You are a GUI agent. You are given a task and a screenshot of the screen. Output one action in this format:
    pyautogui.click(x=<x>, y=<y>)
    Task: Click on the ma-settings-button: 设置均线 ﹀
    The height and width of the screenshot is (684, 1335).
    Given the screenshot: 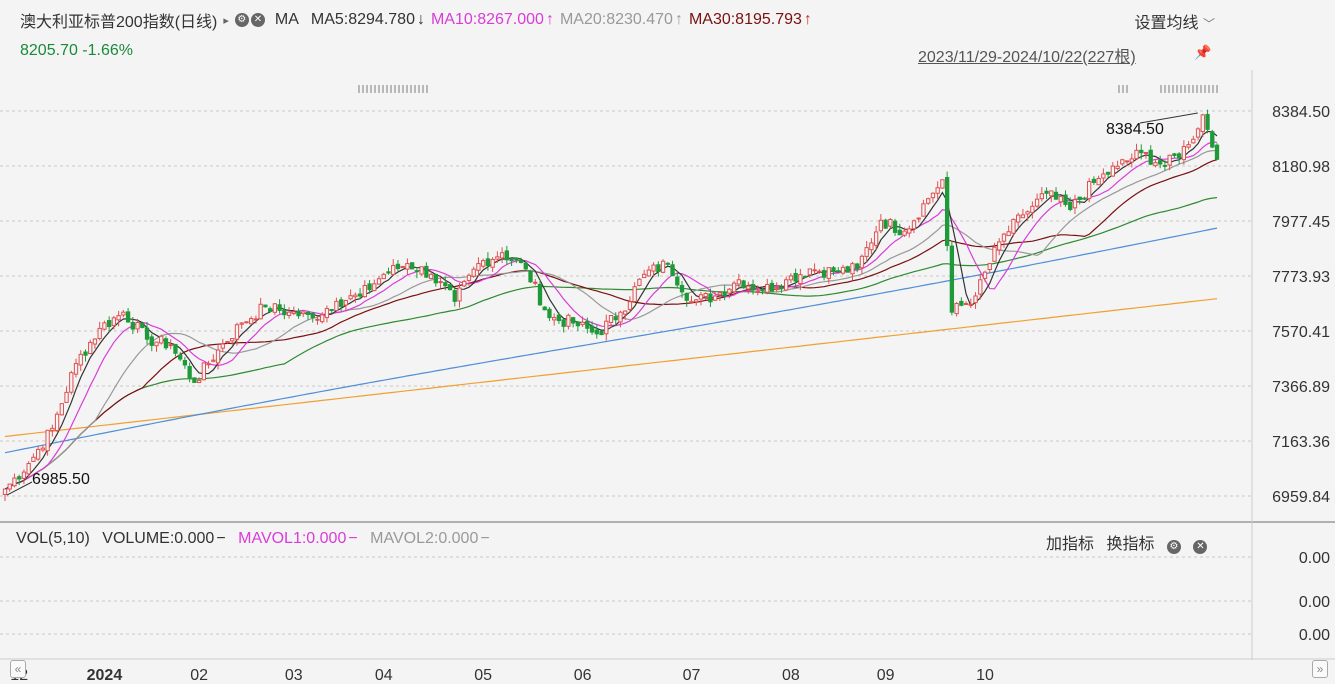 What is the action you would take?
    pyautogui.click(x=1175, y=21)
    